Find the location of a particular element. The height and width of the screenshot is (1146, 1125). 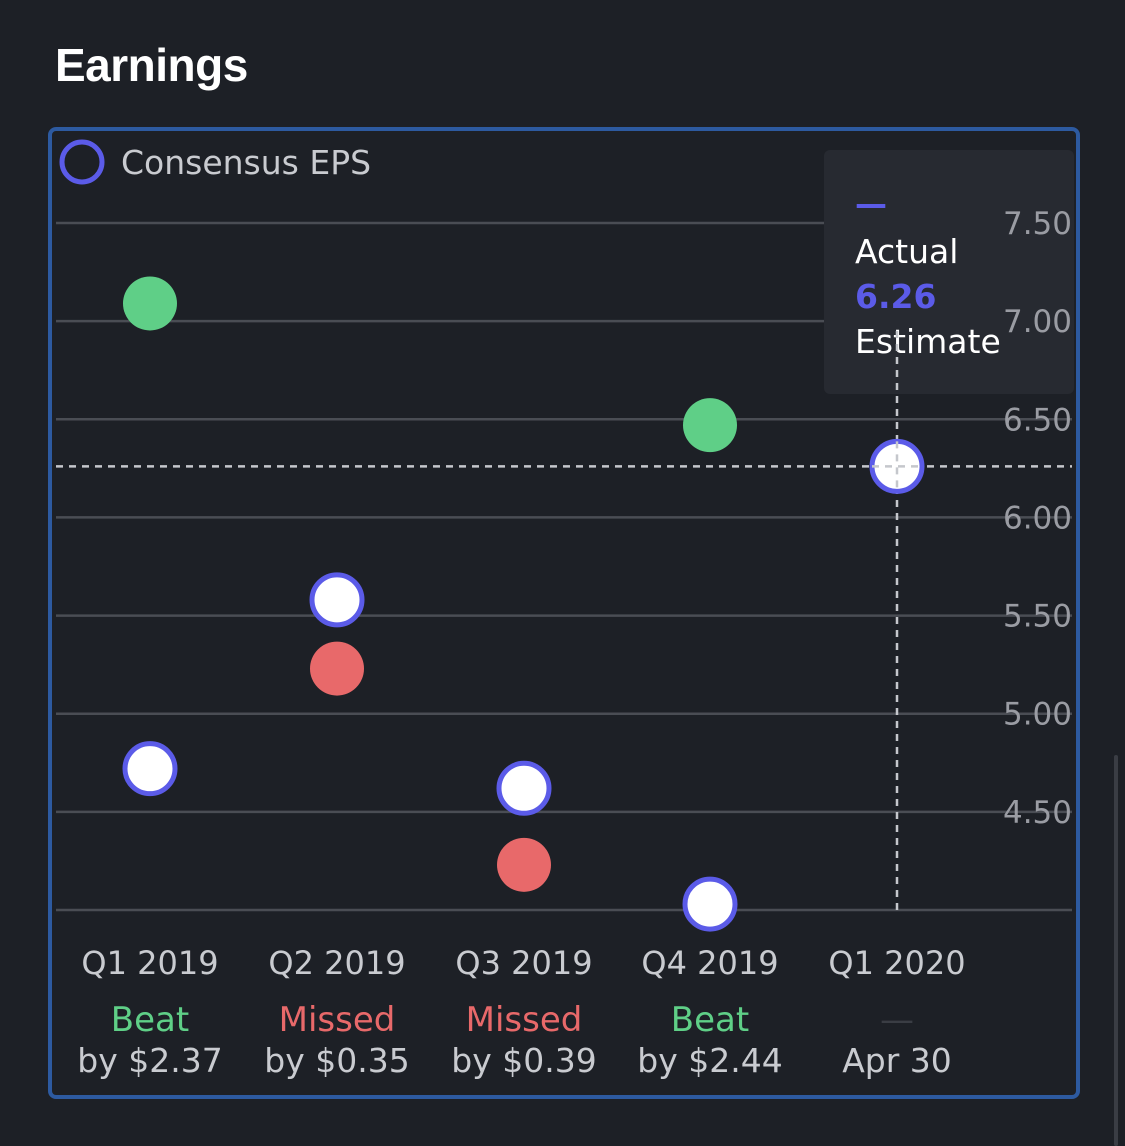

tooltip-box is located at coordinates (949, 272).